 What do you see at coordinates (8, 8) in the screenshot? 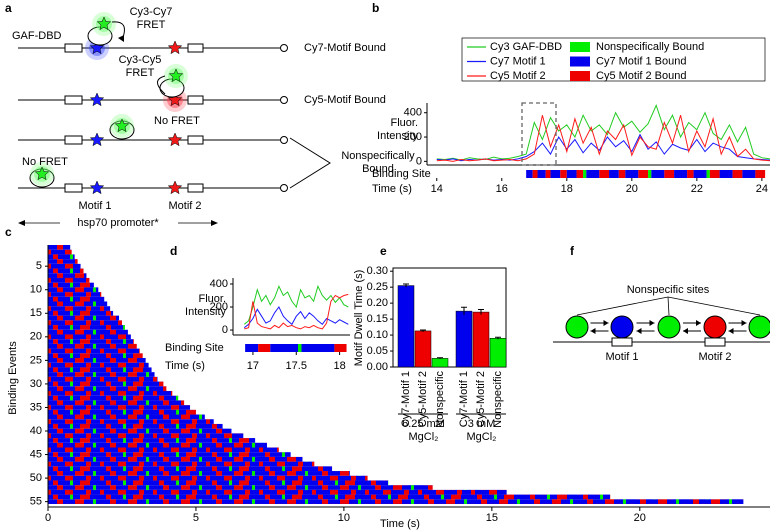
I see `panel-label: a` at bounding box center [8, 8].